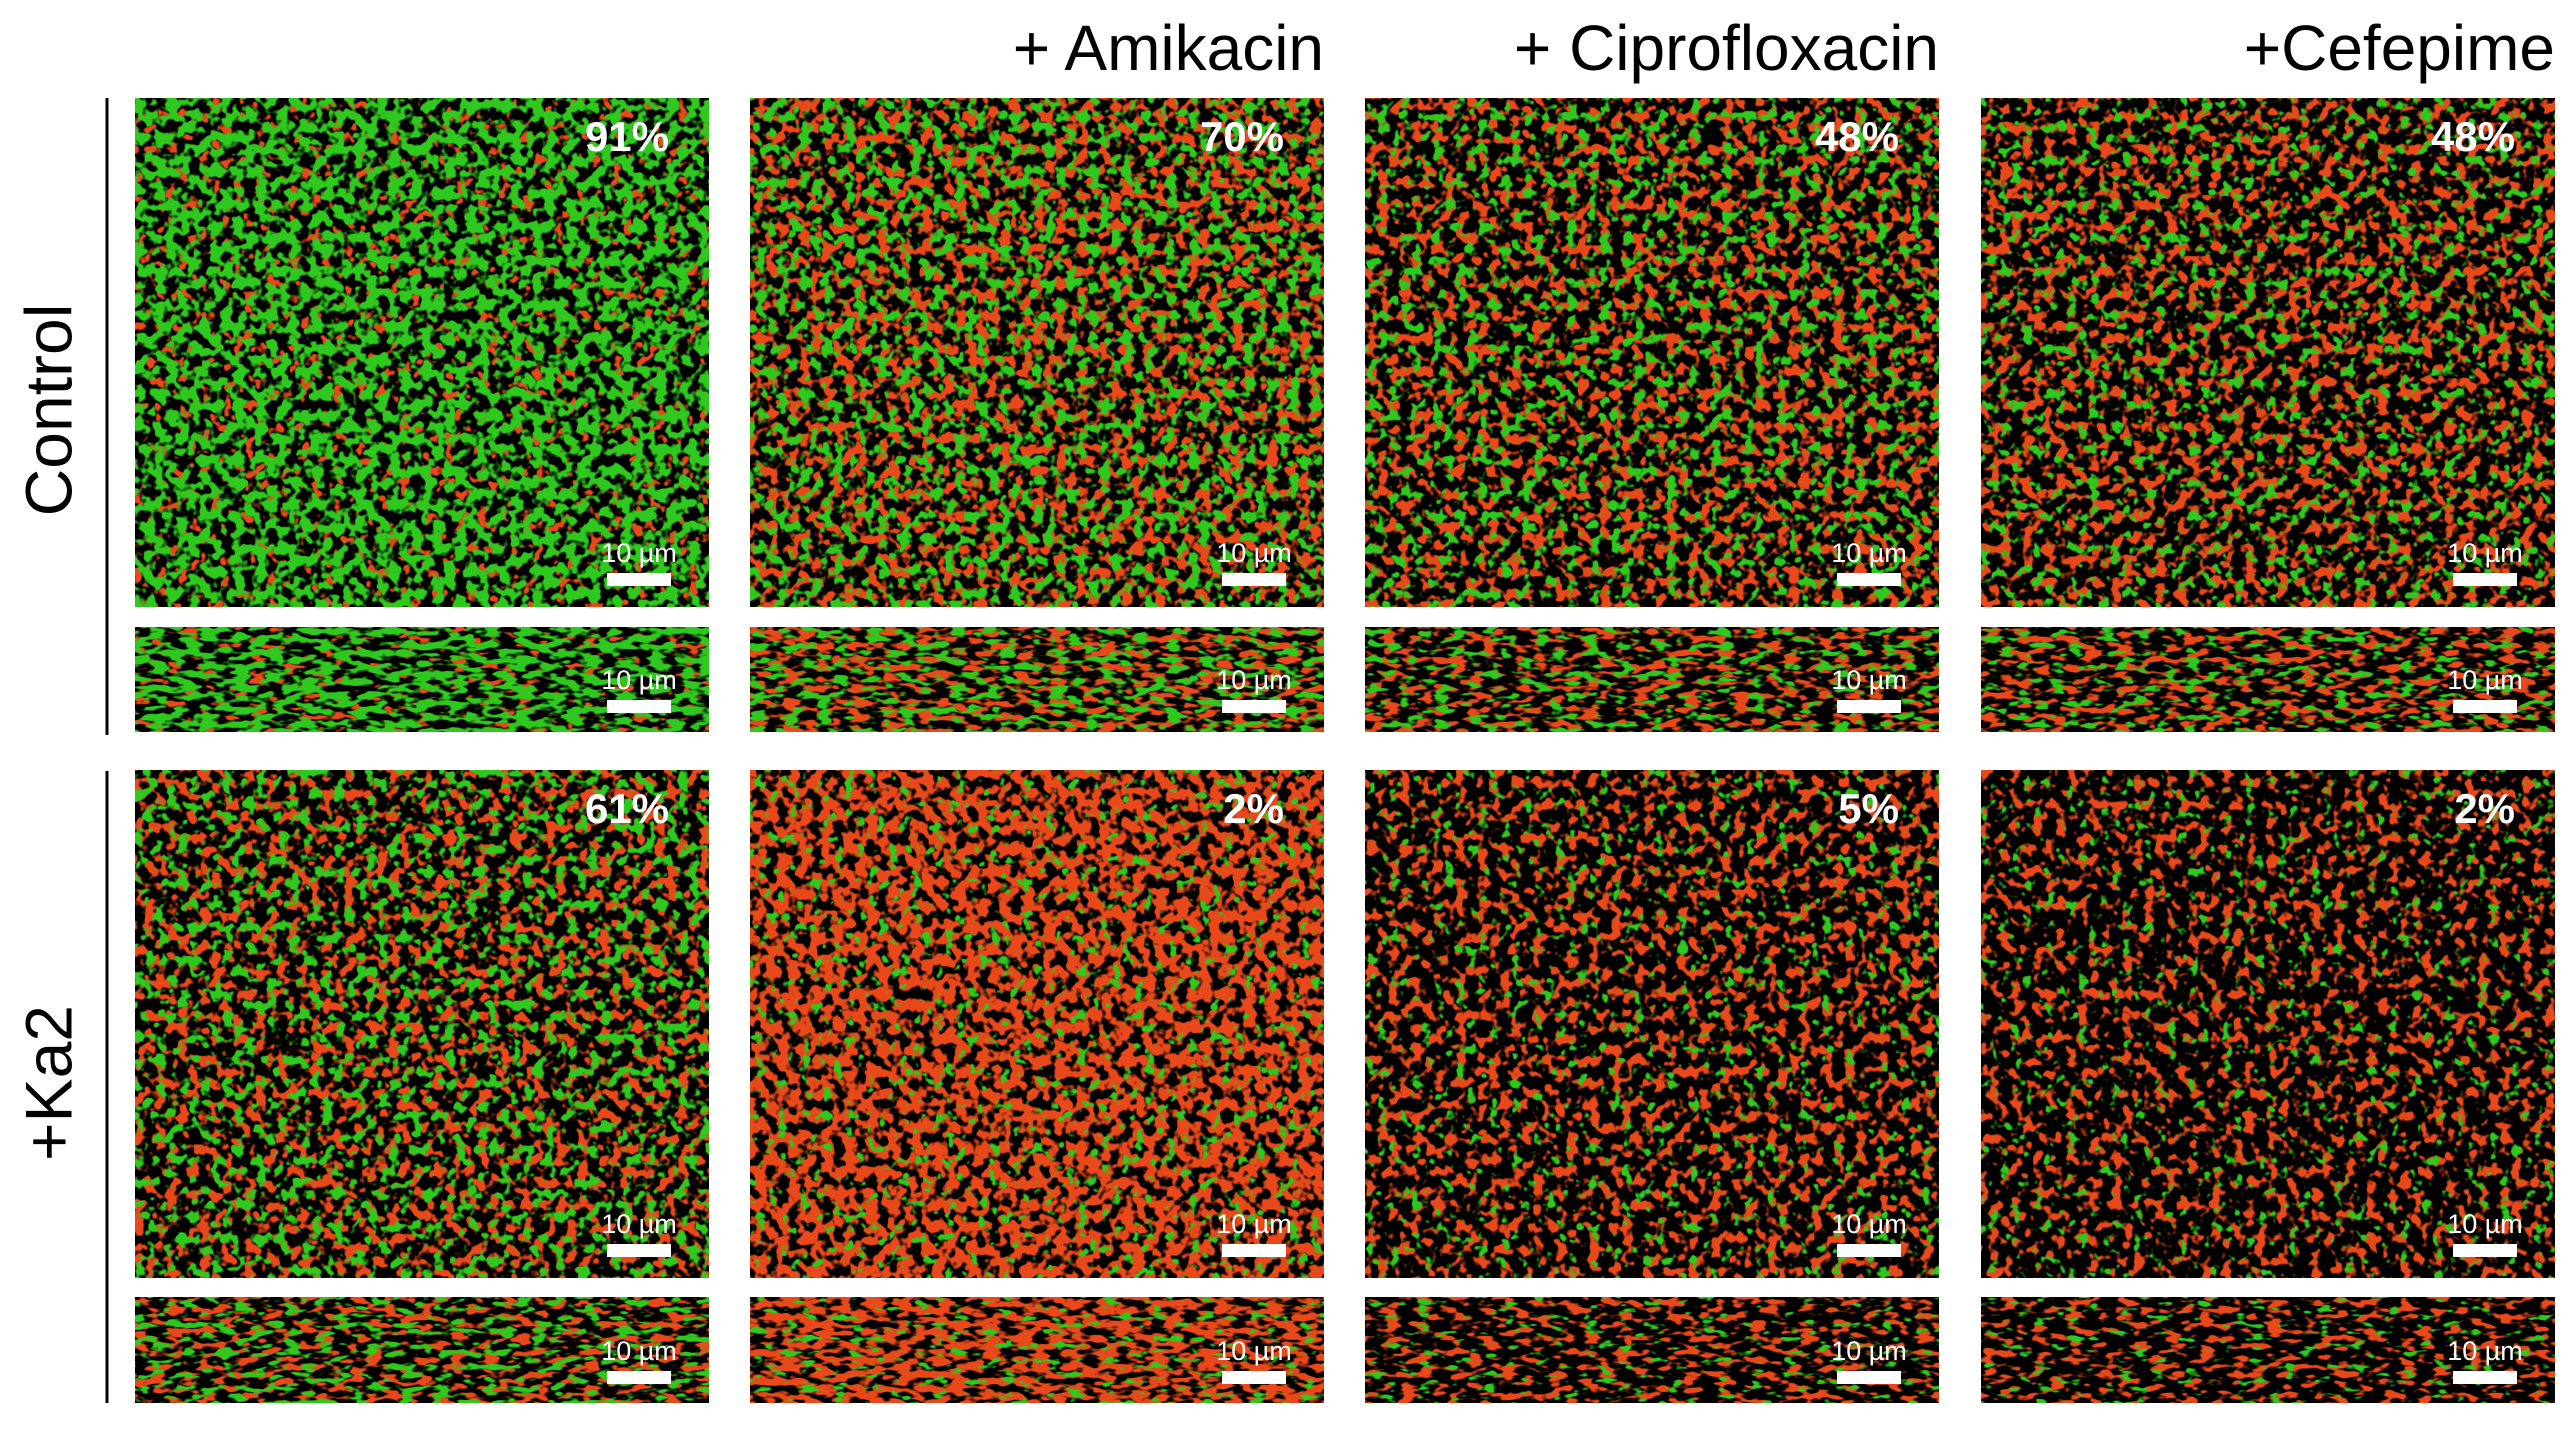 The width and height of the screenshot is (2573, 1439). Describe the element at coordinates (627, 808) in the screenshot. I see `percent-label: 61%` at that location.